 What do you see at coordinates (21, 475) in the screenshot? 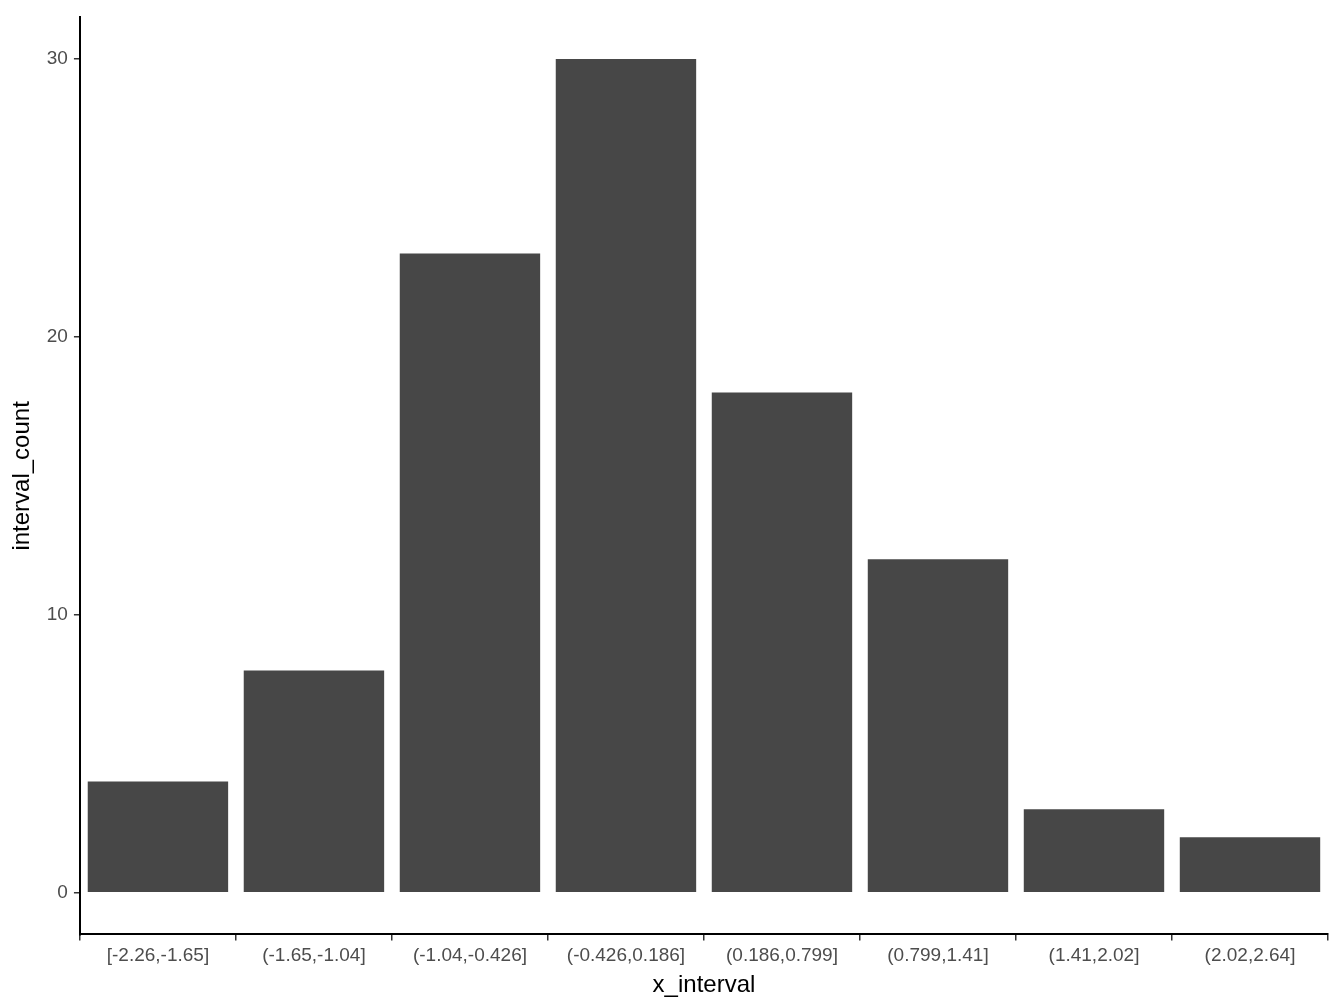
I see `y-axis-title: interval_count` at bounding box center [21, 475].